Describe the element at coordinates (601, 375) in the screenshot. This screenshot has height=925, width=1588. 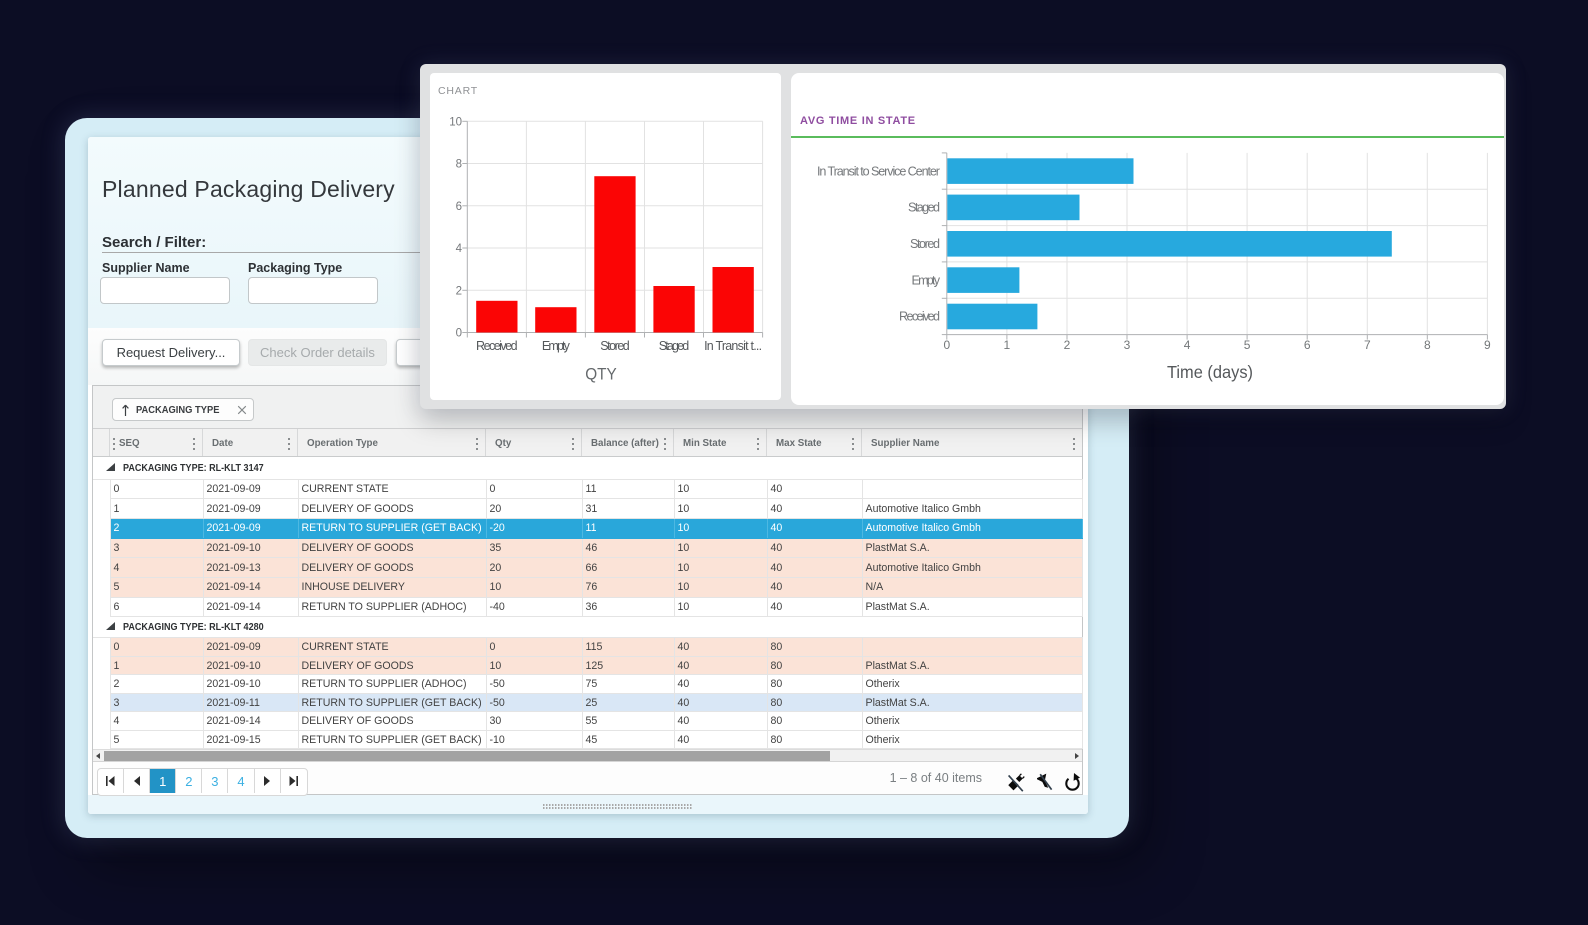
I see `svg-text: QTY` at that location.